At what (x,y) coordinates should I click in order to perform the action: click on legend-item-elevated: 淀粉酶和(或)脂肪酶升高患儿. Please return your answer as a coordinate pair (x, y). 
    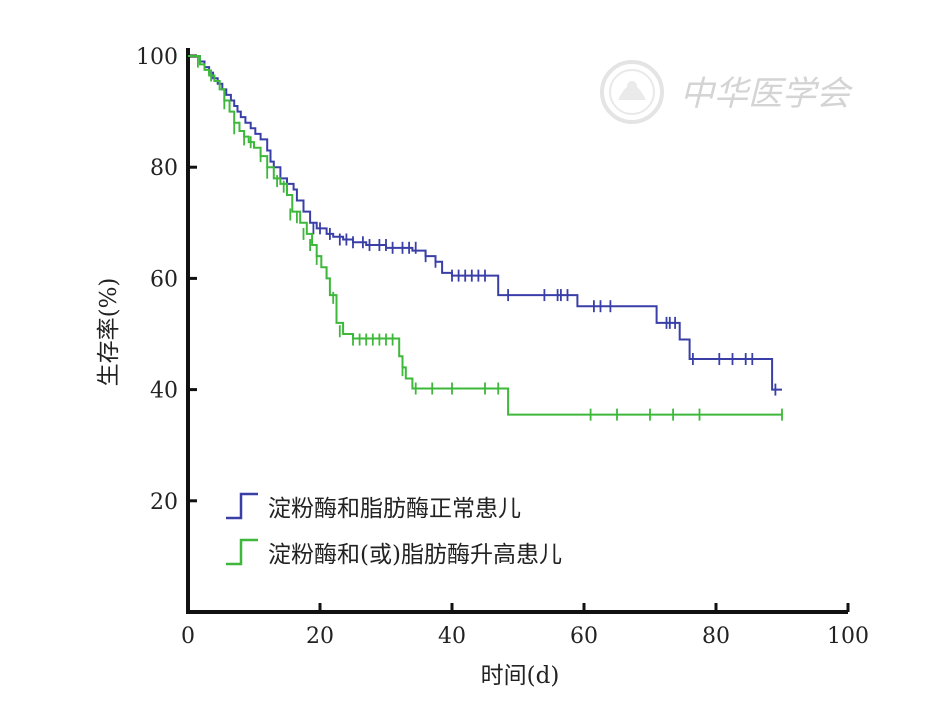
    Looking at the image, I should click on (394, 553).